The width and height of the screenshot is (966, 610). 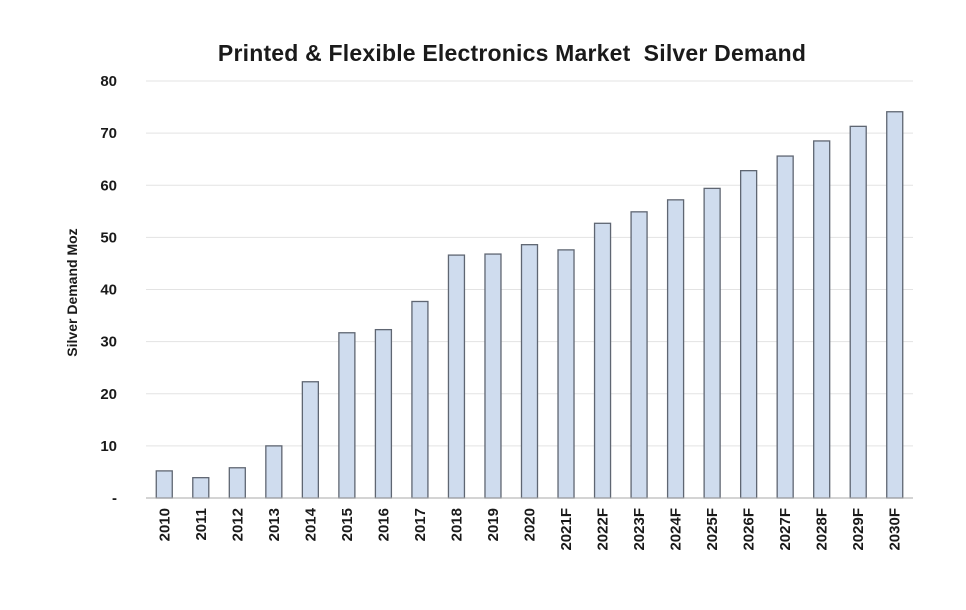 I want to click on x-tick-label: 2018, so click(x=456, y=524).